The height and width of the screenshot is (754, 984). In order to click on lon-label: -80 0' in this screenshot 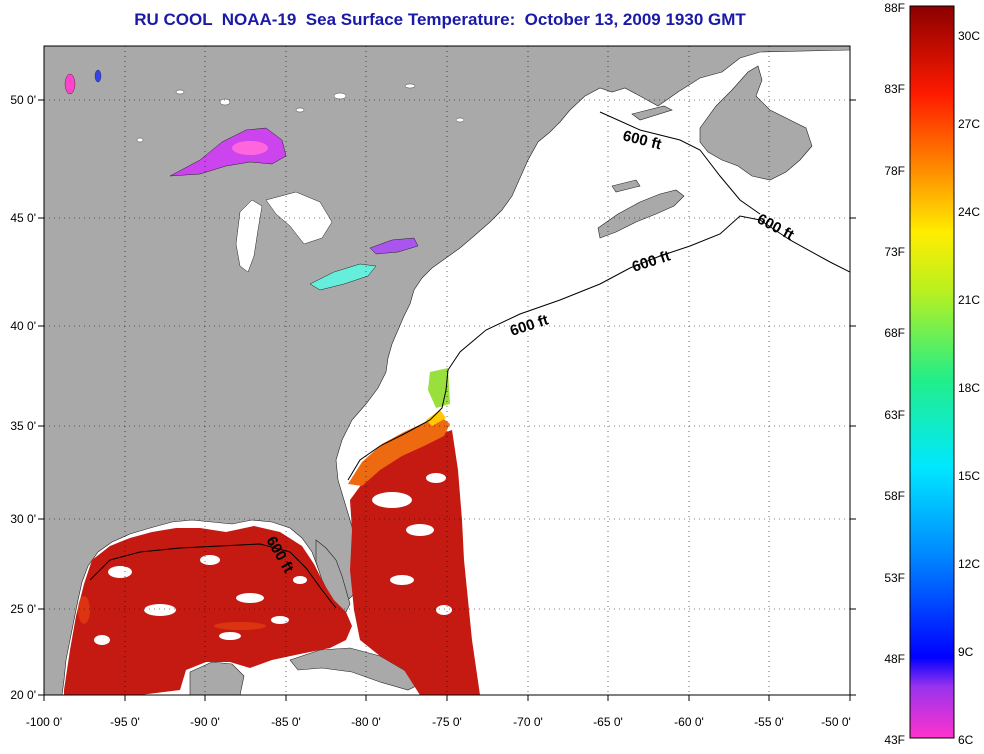, I will do `click(366, 722)`.